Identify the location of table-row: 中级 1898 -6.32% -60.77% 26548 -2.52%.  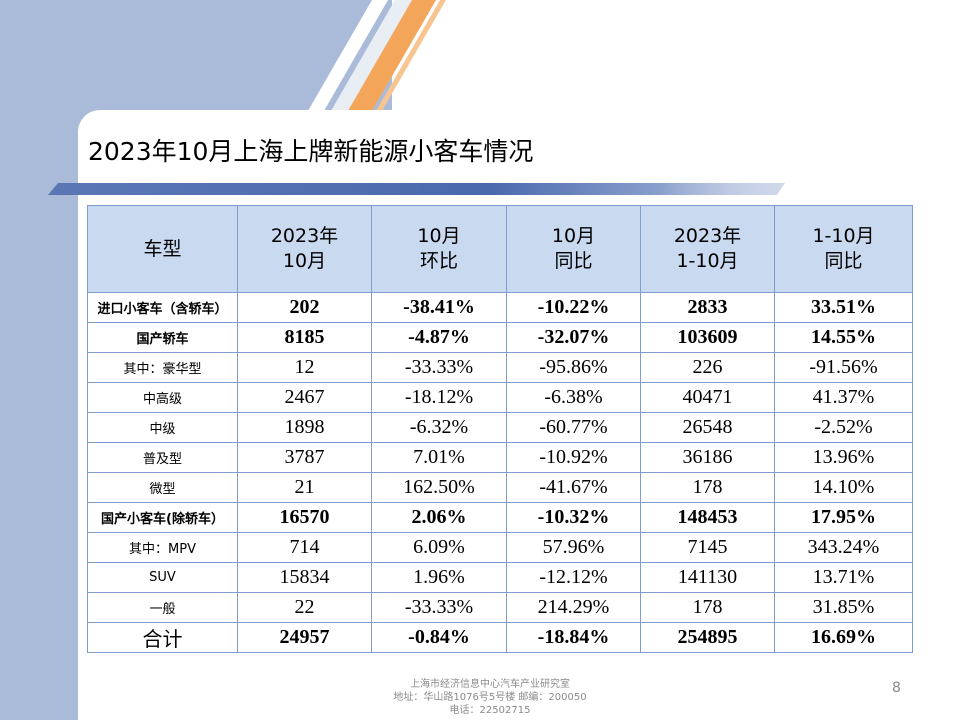
(500, 427).